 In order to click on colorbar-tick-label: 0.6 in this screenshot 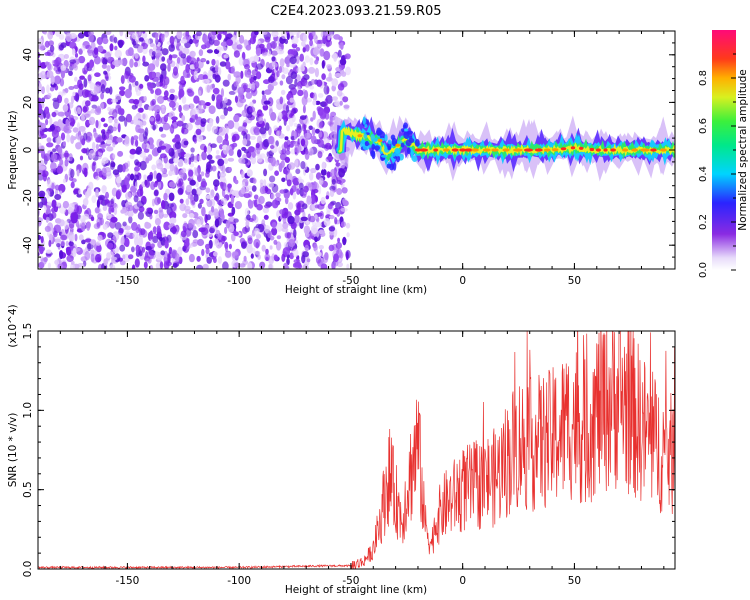, I will do `click(703, 126)`.